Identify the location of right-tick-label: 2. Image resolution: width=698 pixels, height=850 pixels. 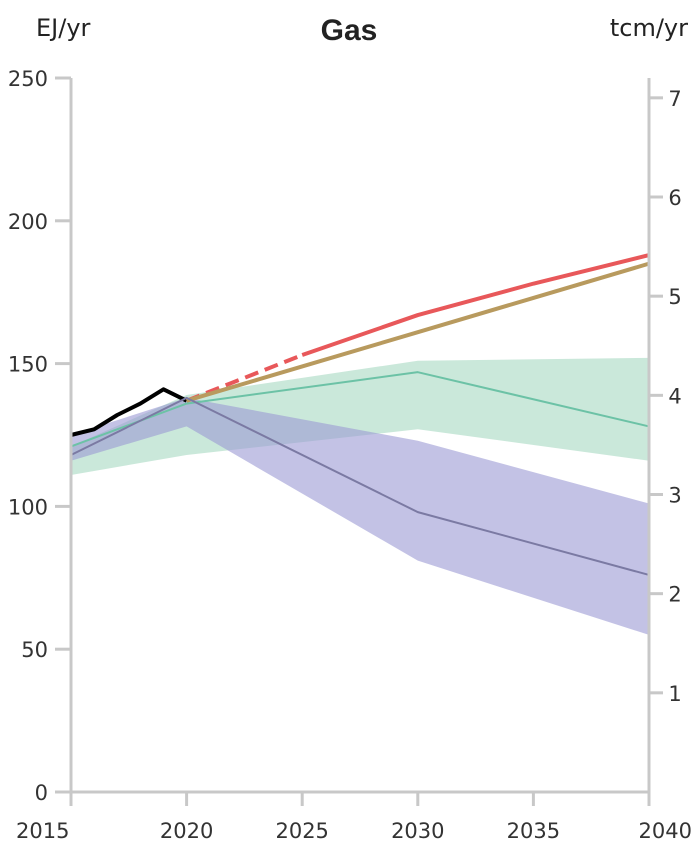
(674, 595).